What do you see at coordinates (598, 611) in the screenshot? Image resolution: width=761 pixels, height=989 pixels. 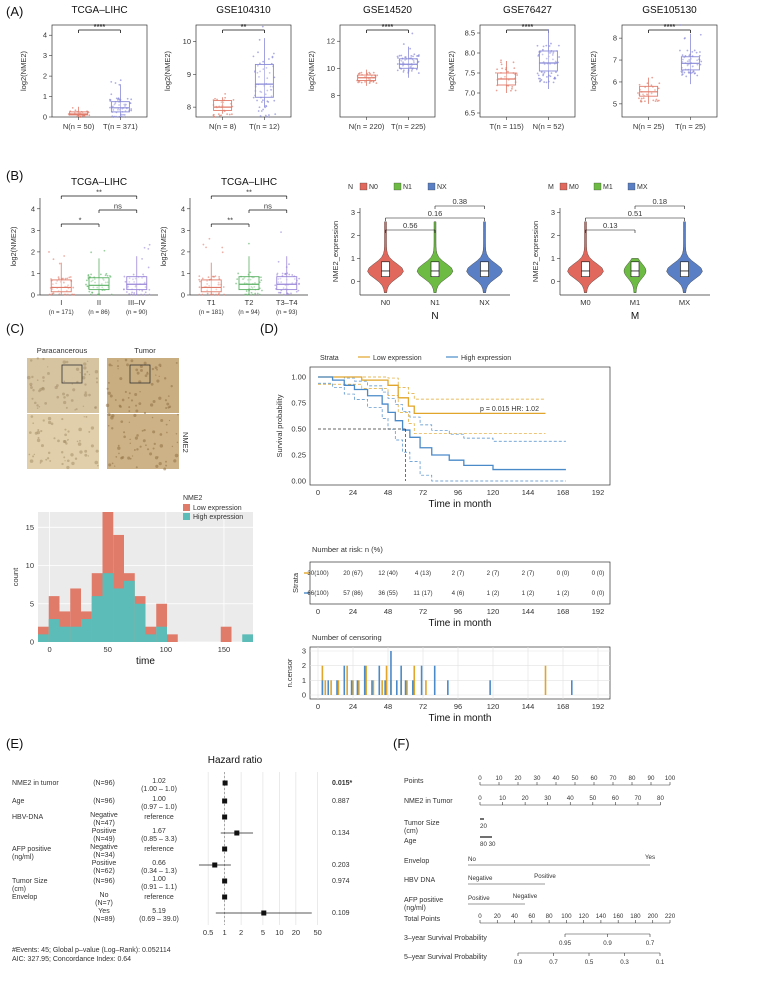 I see `risk-x-tick-label: 192` at bounding box center [598, 611].